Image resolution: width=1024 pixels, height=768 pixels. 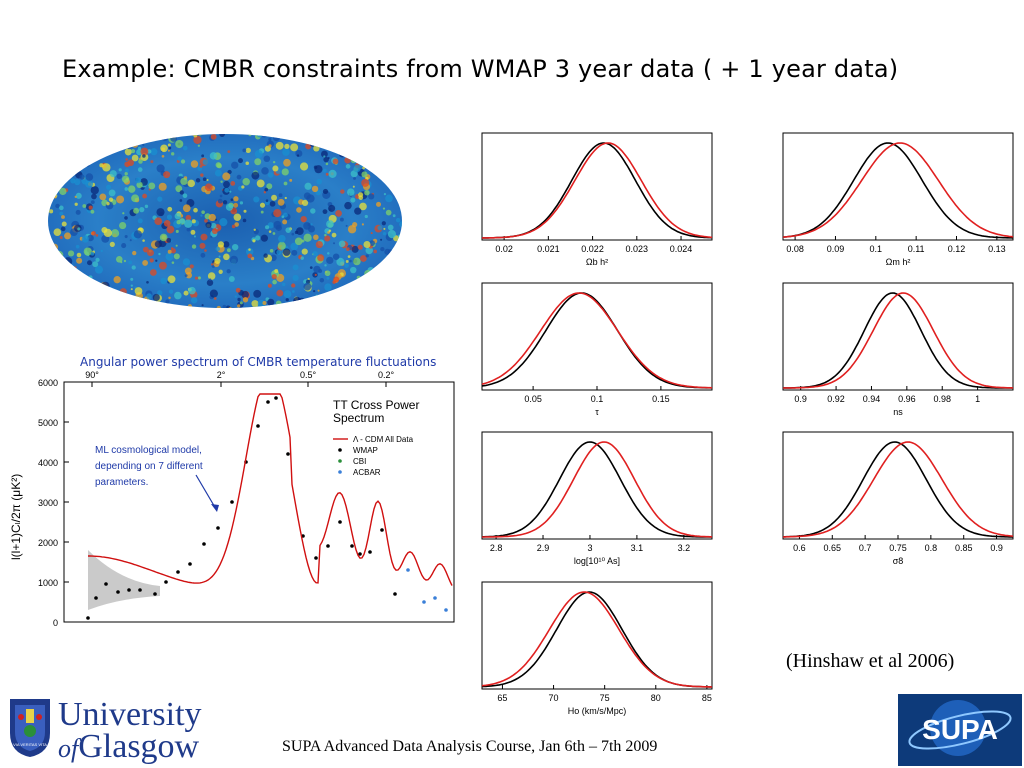 I want to click on lcdm-model-curve, so click(x=270, y=489).